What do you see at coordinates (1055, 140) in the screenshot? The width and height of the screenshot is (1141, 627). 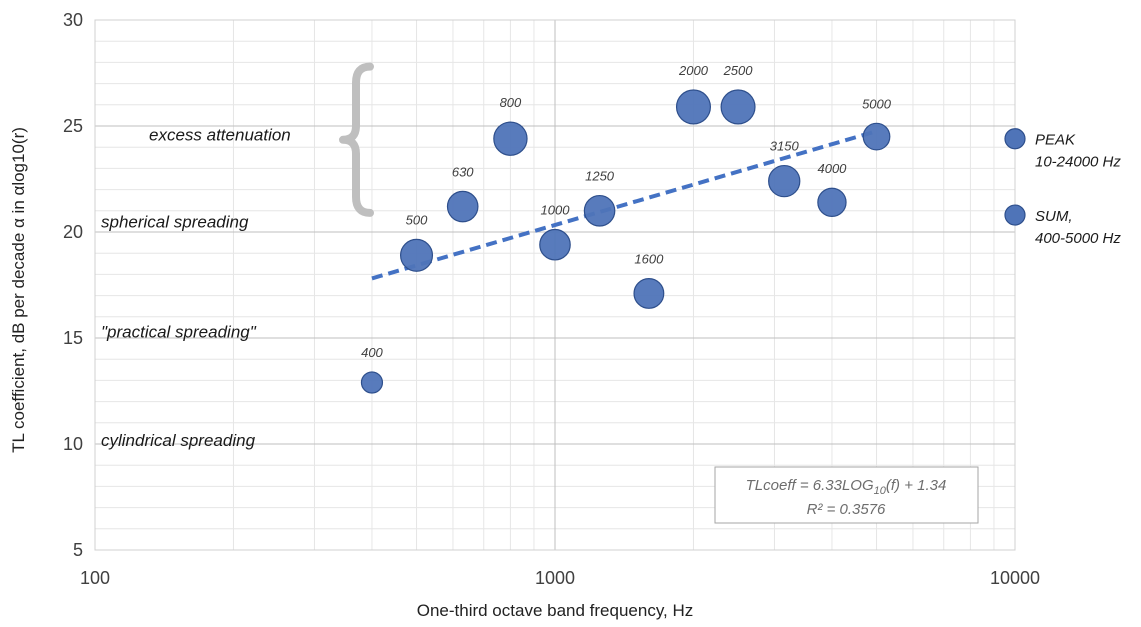 I see `side-point-label: PEAK` at bounding box center [1055, 140].